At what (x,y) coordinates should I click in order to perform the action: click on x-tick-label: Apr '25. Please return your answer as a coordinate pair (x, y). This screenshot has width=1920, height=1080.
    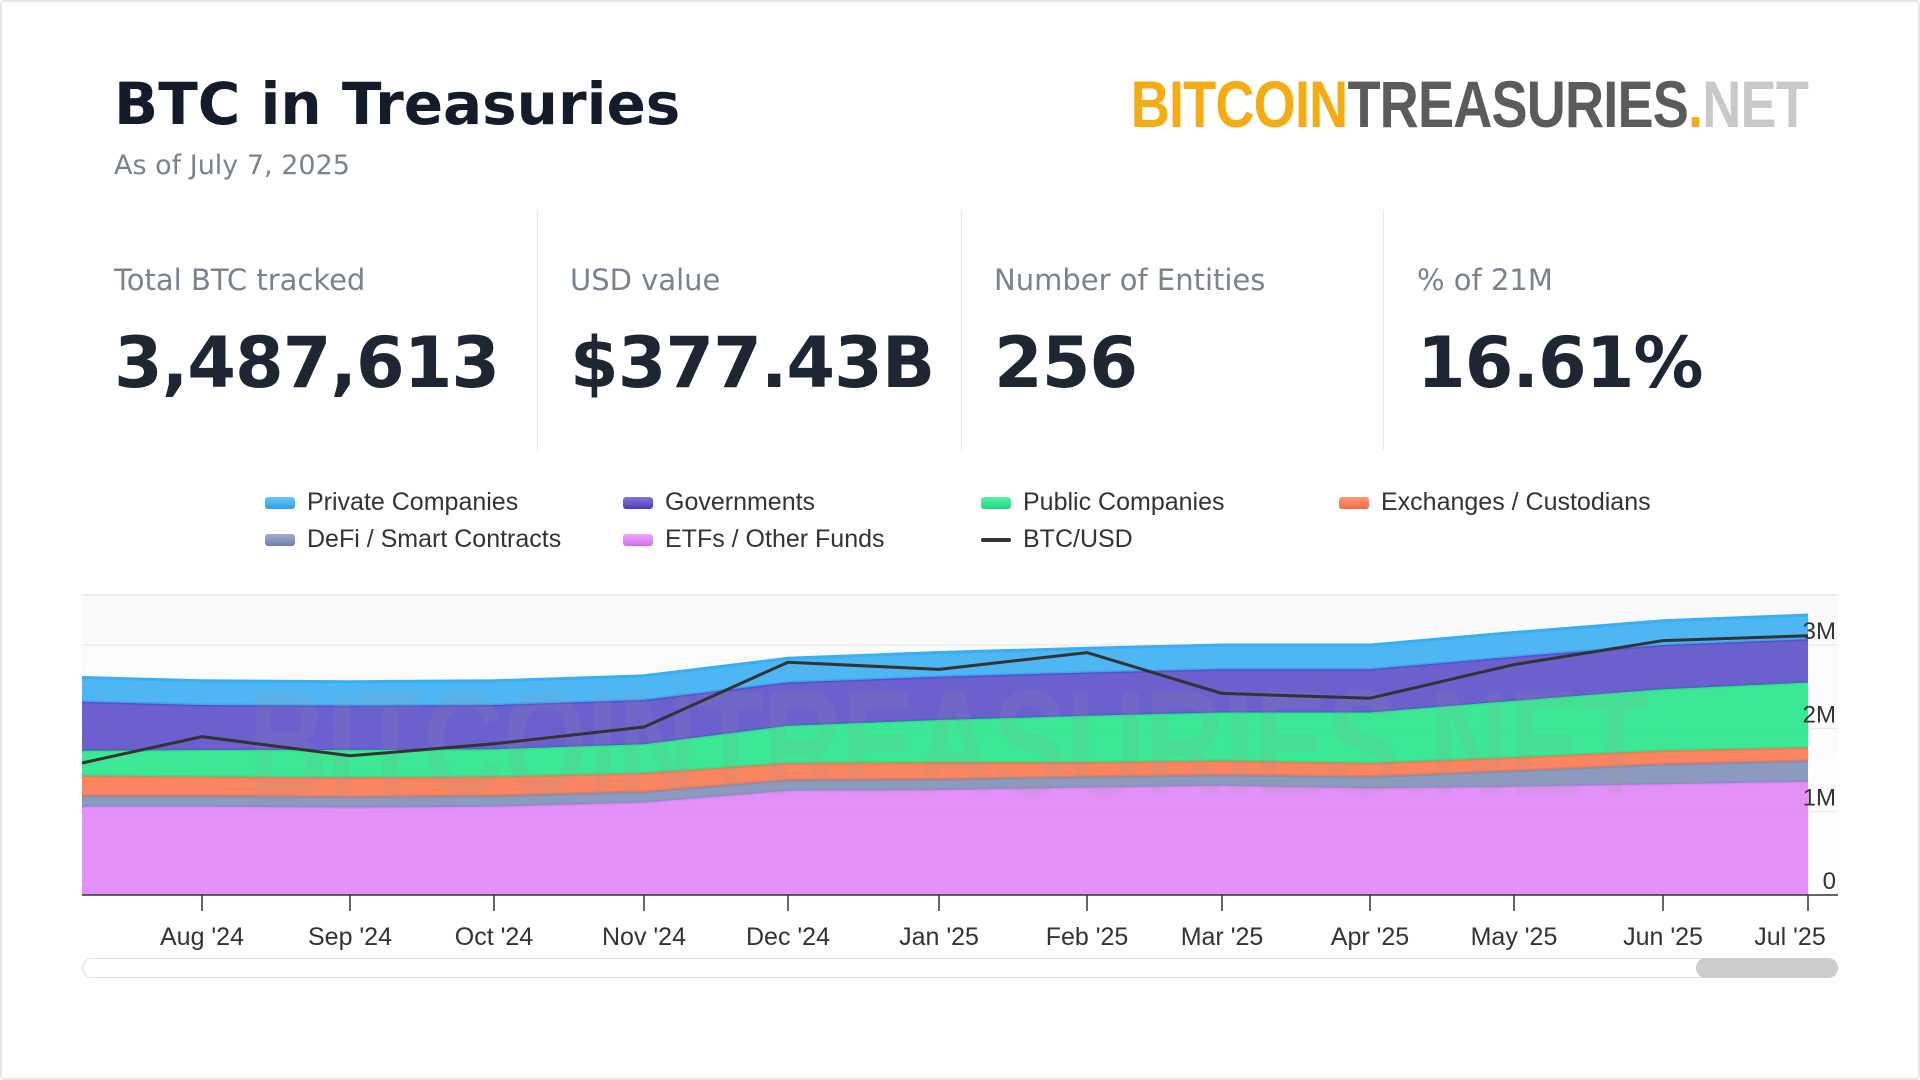
    Looking at the image, I should click on (1370, 937).